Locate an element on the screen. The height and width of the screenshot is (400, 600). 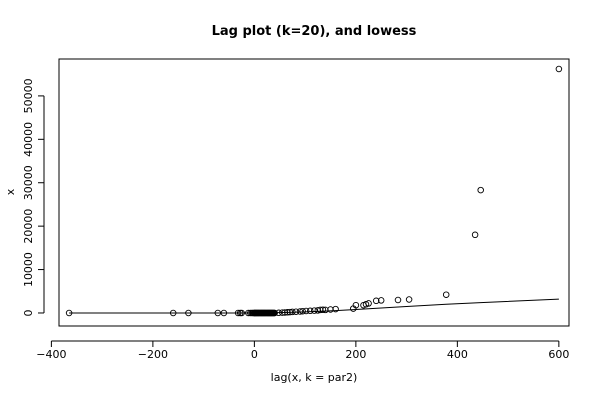
lowess-line is located at coordinates (314, 306).